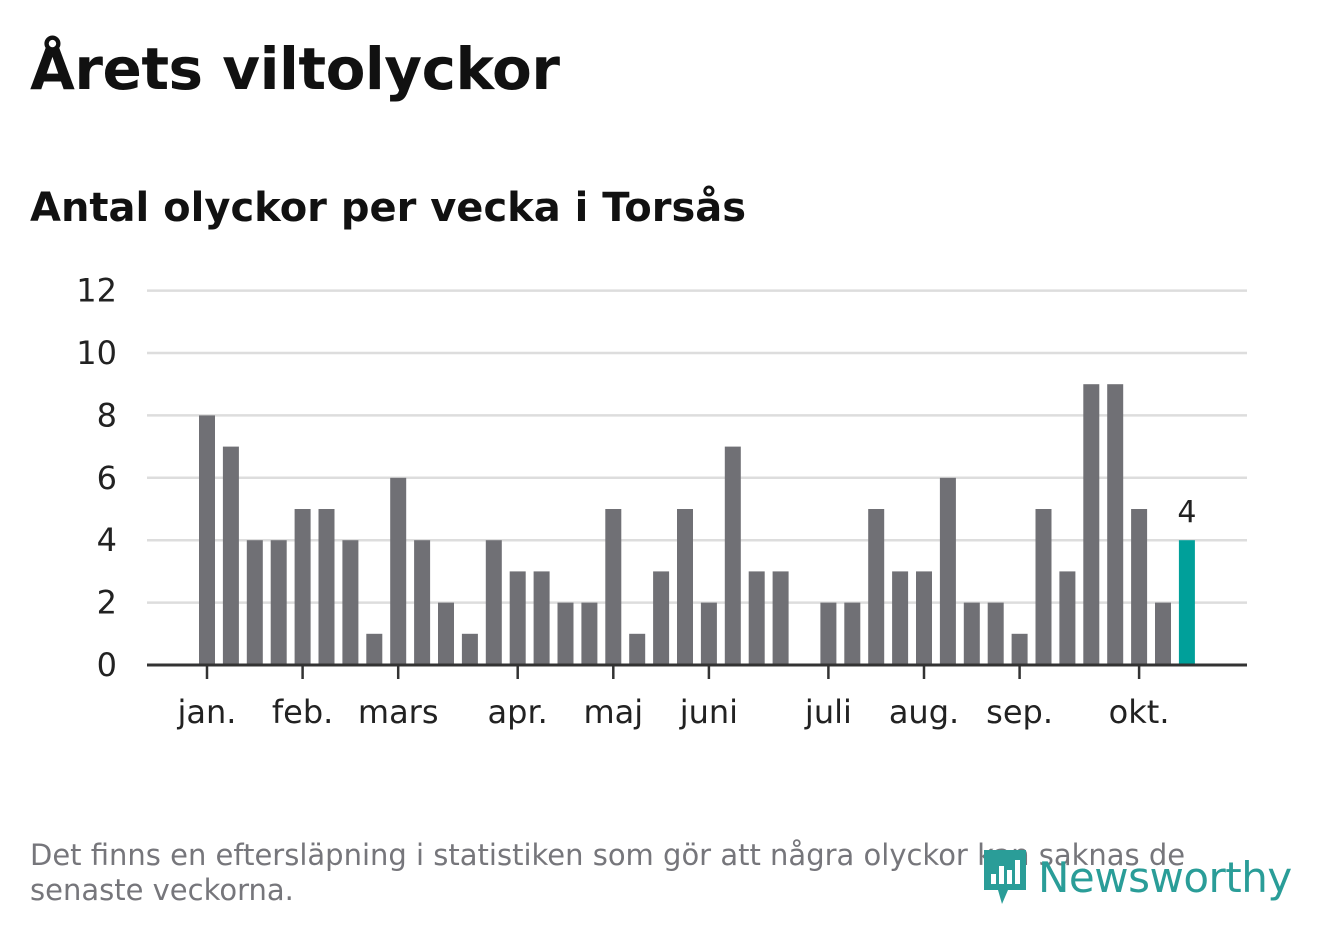  I want to click on x-tick-label: feb., so click(302, 711).